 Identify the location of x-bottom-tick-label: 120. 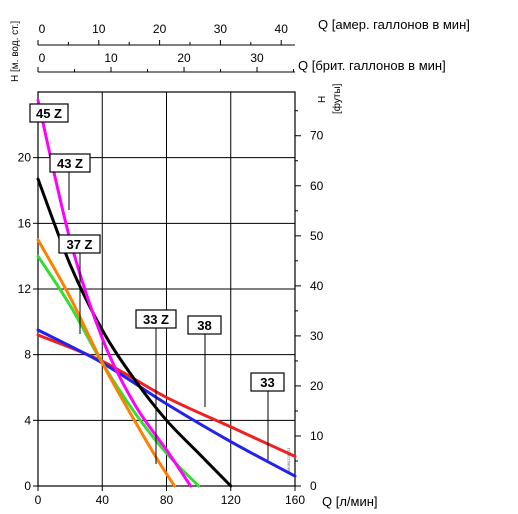
(231, 500).